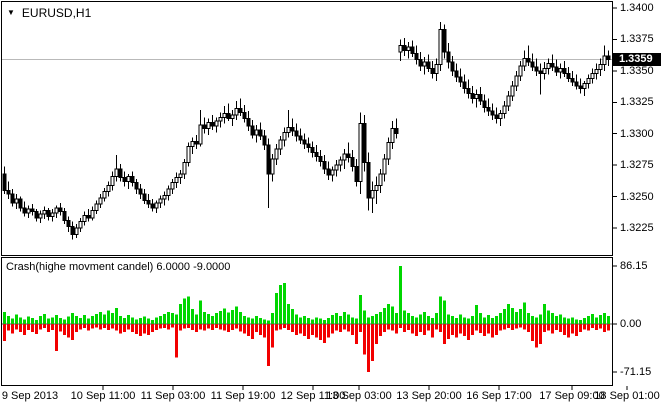 This screenshot has height=404, width=661. What do you see at coordinates (49, 13) in the screenshot?
I see `symbol-header: ▼ EURUSD,H1` at bounding box center [49, 13].